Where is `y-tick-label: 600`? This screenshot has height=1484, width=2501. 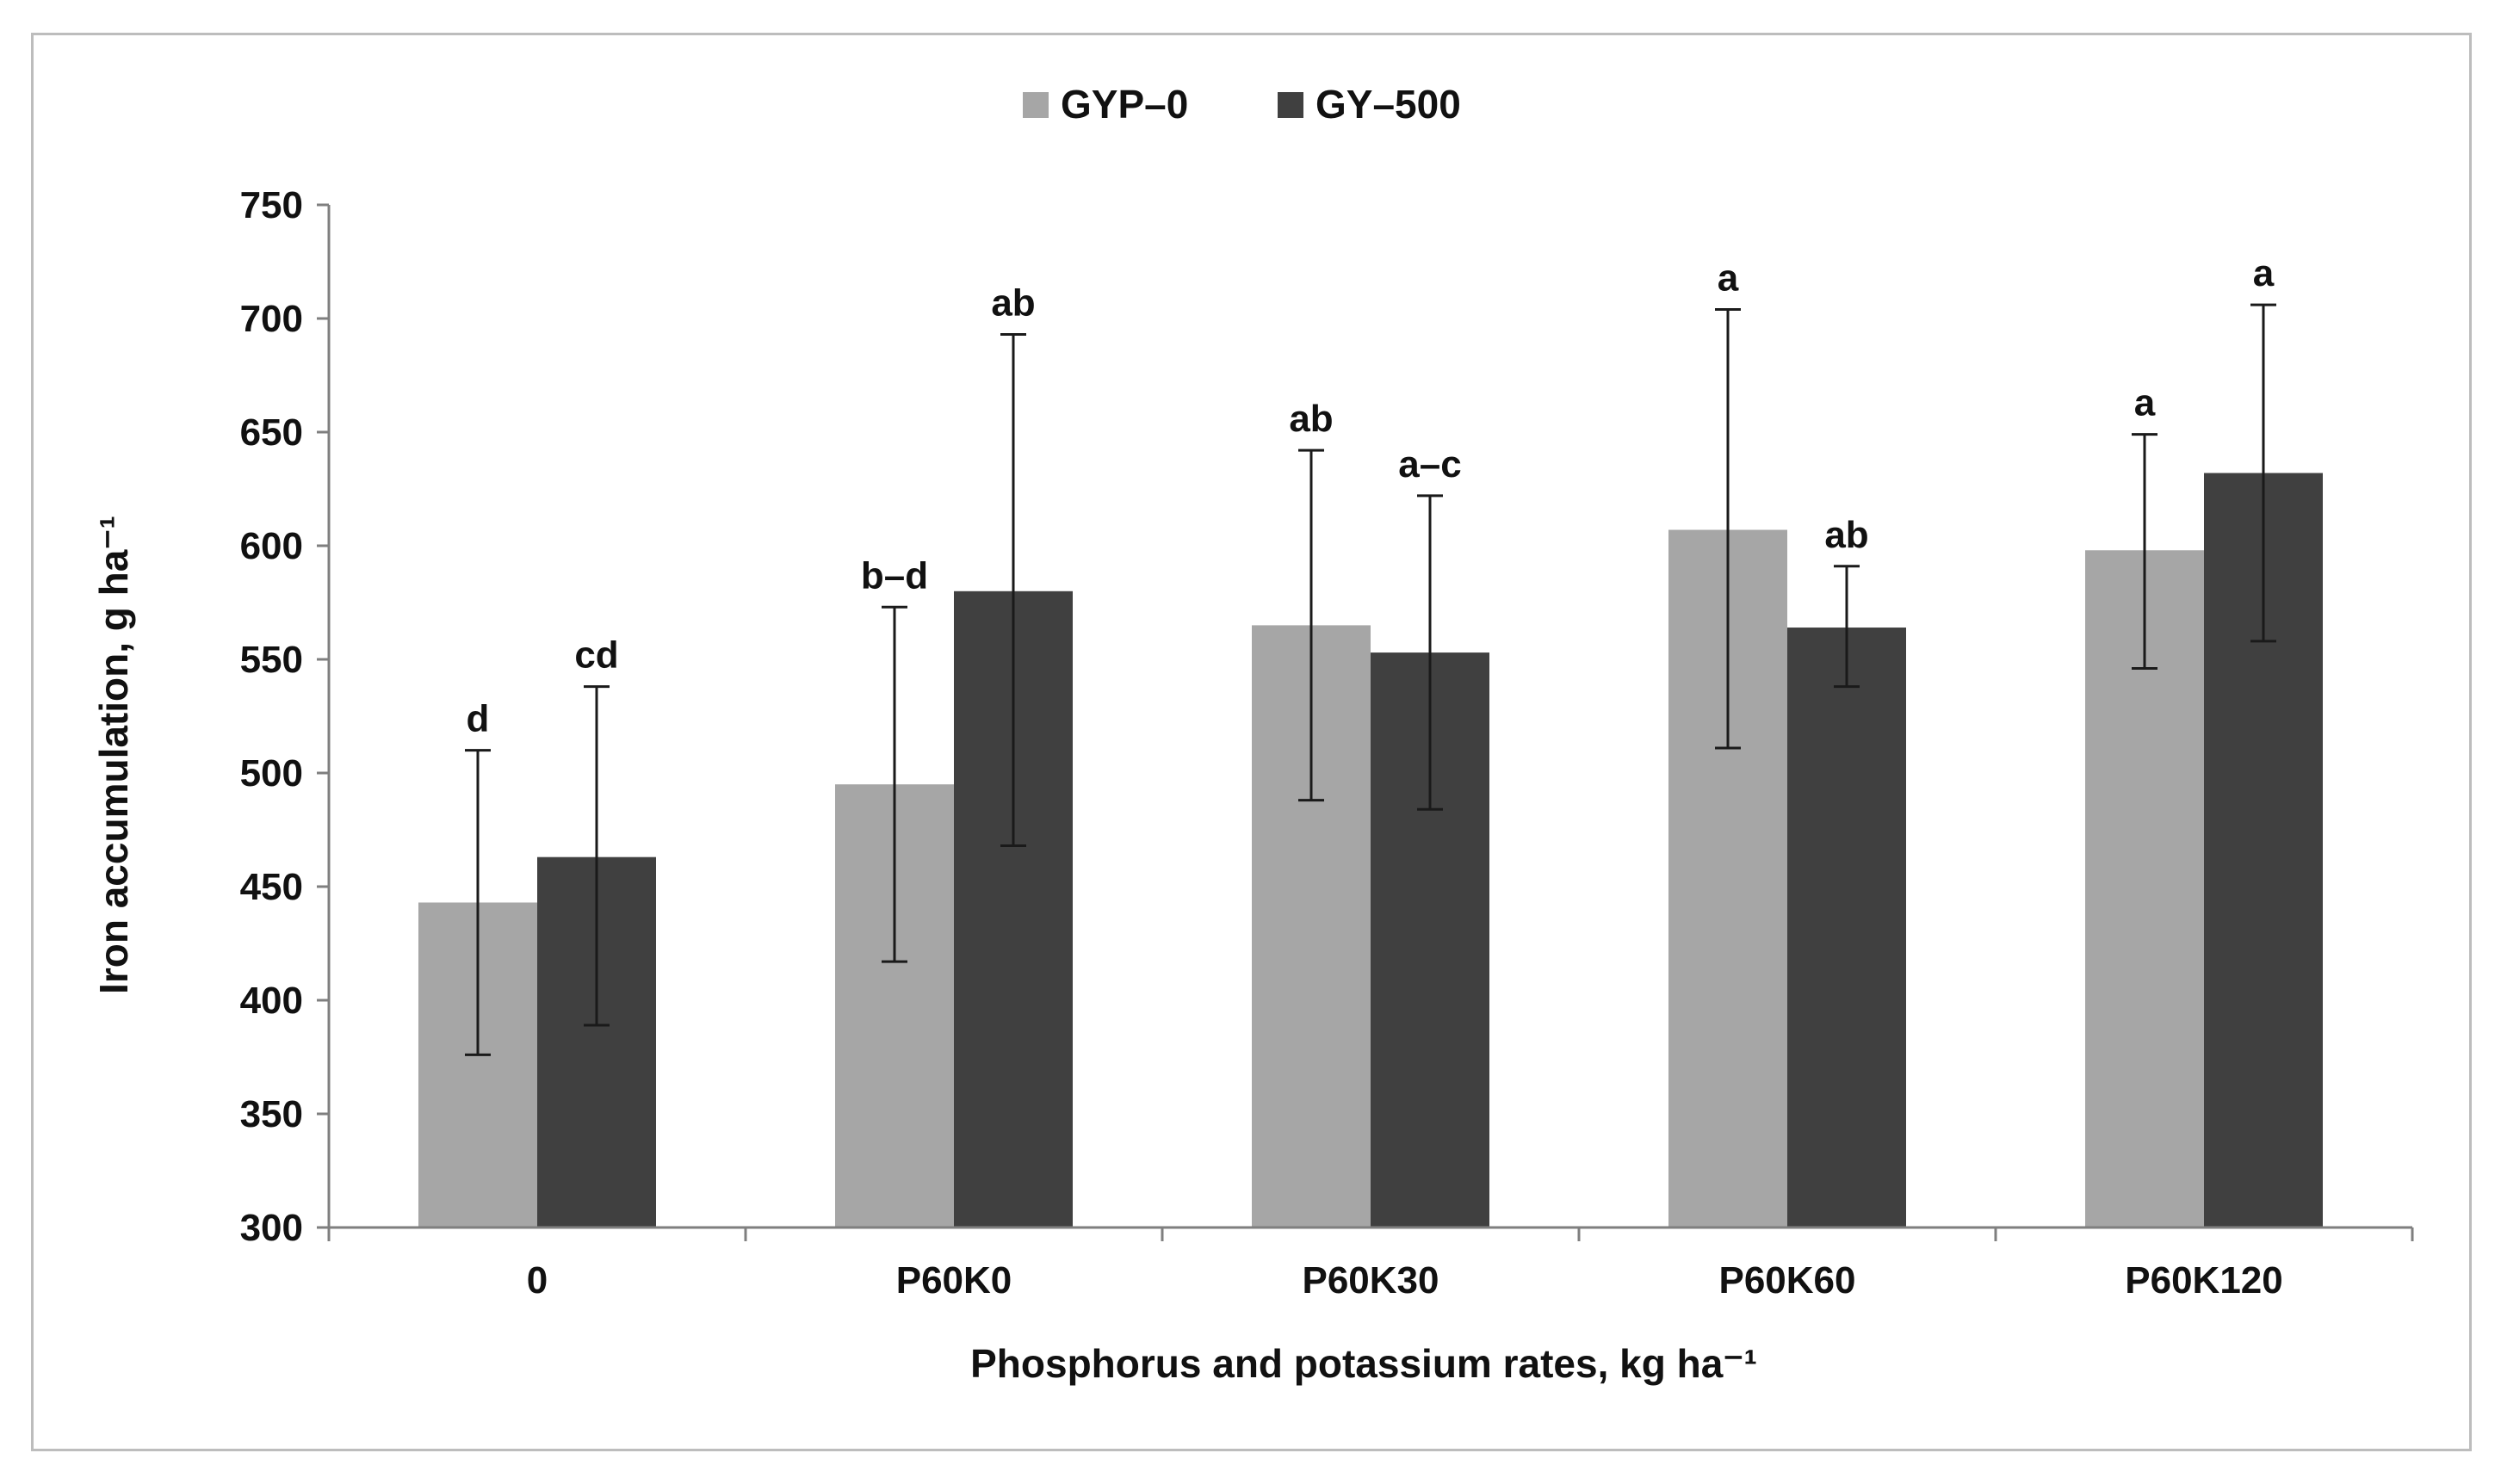
y-tick-label: 600 is located at coordinates (271, 546).